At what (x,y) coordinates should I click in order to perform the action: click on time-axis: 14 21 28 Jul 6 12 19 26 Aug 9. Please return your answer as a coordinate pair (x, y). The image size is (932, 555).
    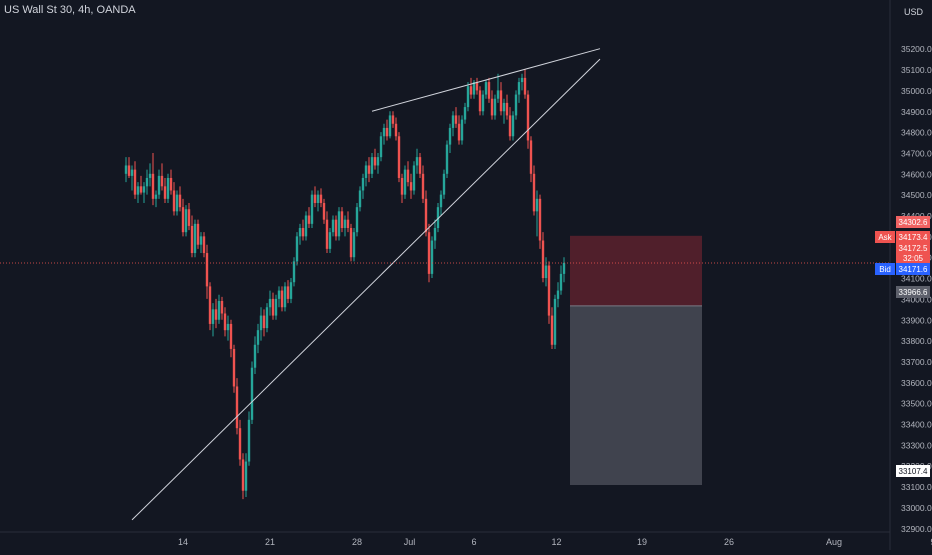
    Looking at the image, I should click on (555, 542).